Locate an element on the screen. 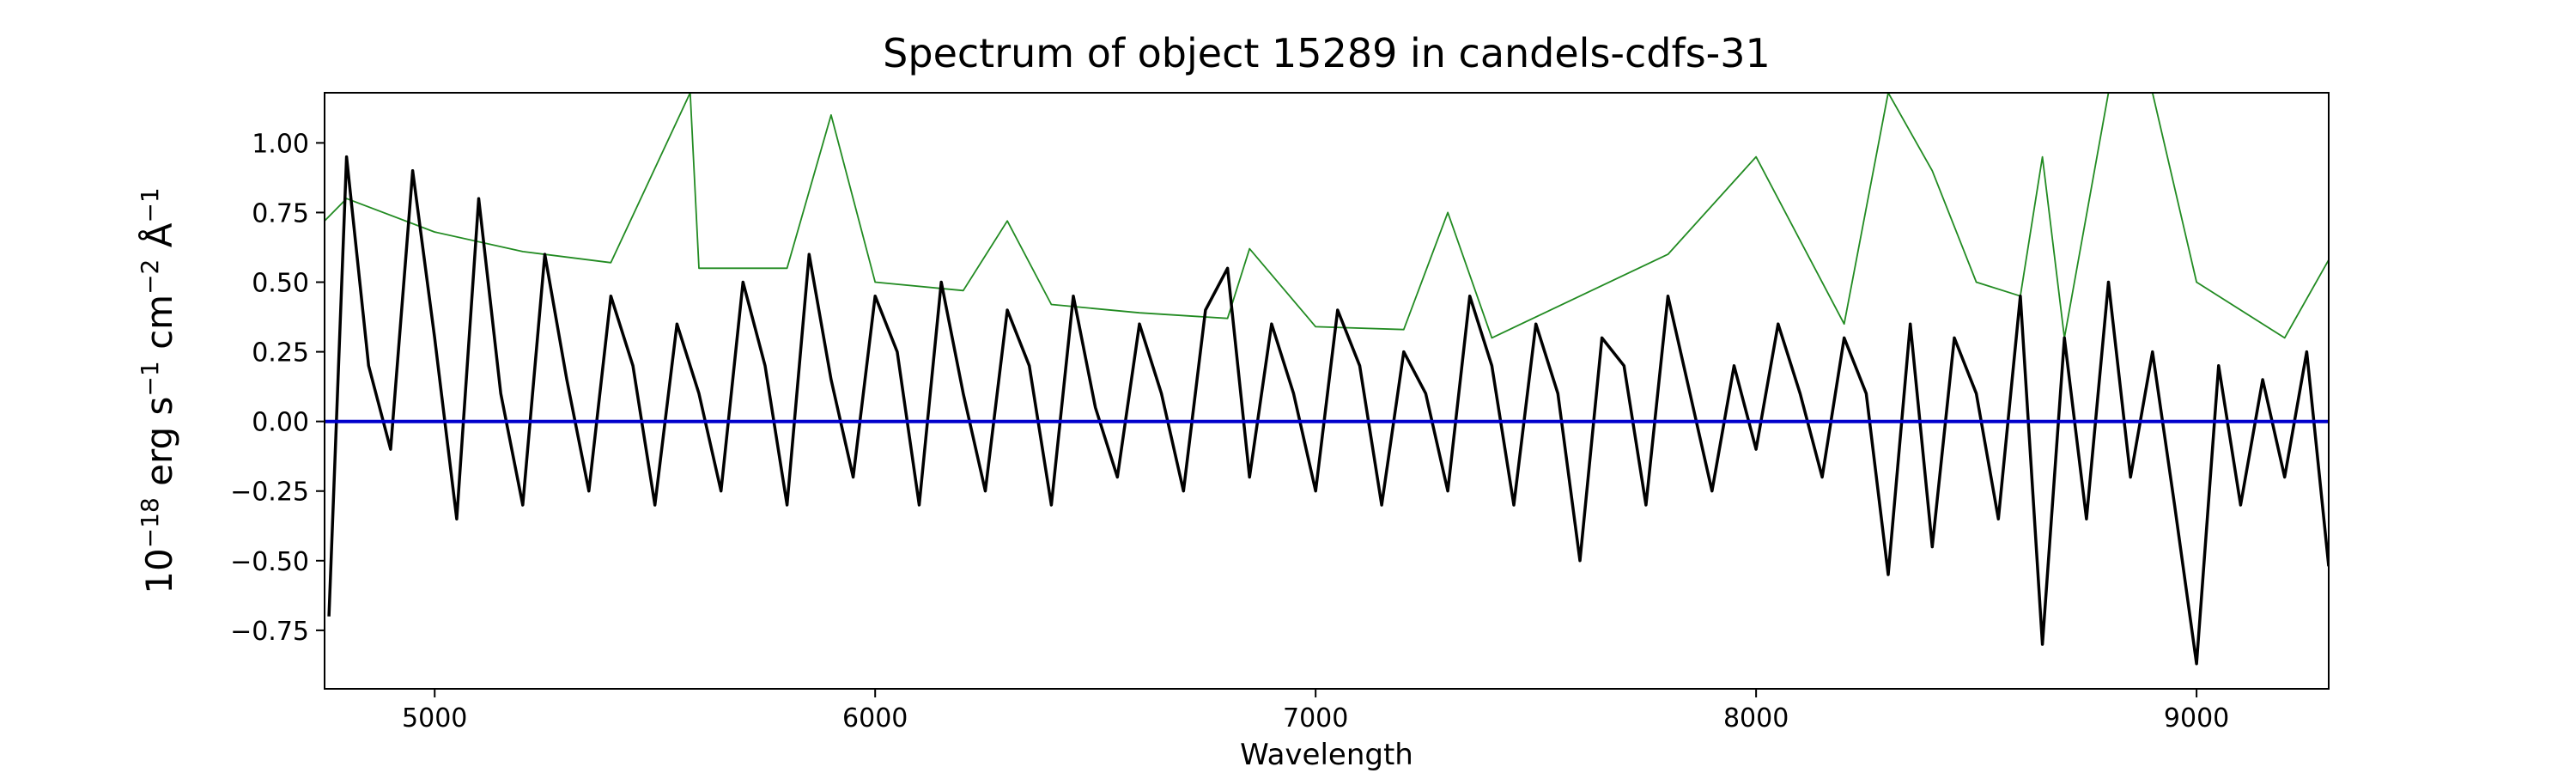 This screenshot has width=2576, height=773. x-tick-label: 7000 is located at coordinates (1316, 718).